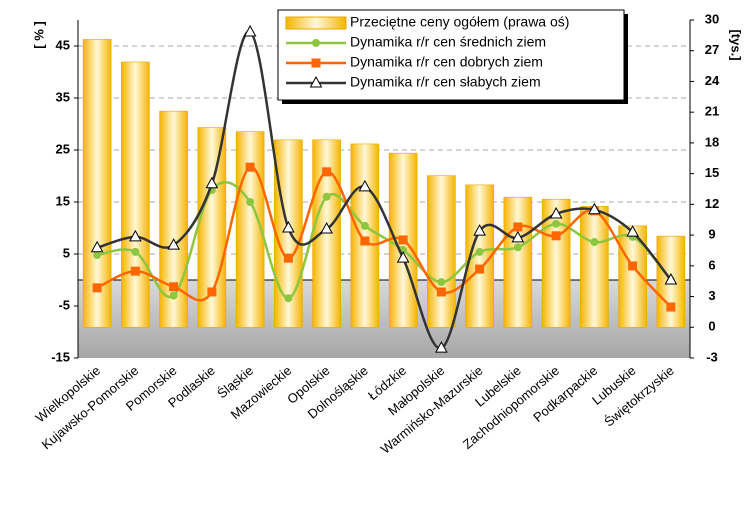 This screenshot has height=506, width=749. I want to click on y-tick-label: -15, so click(60, 356).